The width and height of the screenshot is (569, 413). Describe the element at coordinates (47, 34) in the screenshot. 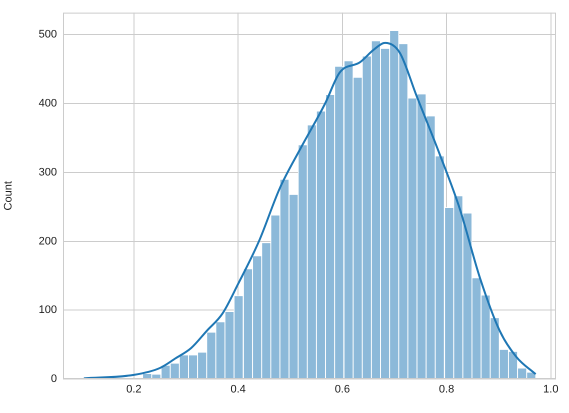

I see `y-tick-label: 500` at that location.